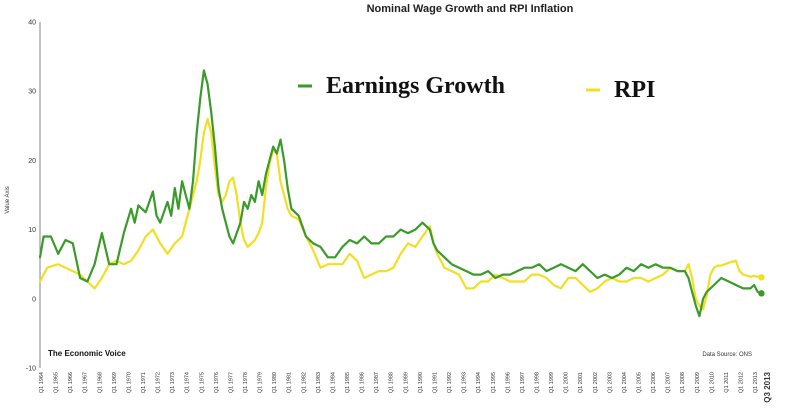 The image size is (800, 415). What do you see at coordinates (71, 382) in the screenshot?
I see `x-tick-label: Q1 1966` at bounding box center [71, 382].